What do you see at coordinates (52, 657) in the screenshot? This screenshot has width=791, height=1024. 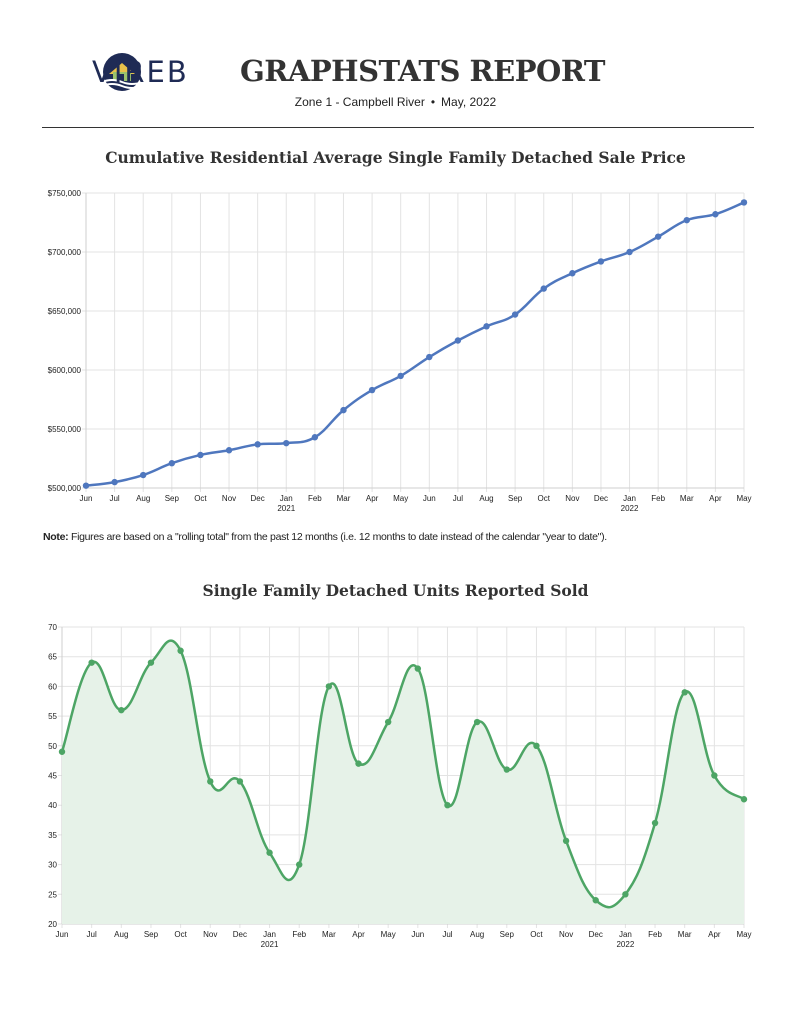 I see `y-tick-label: 65` at bounding box center [52, 657].